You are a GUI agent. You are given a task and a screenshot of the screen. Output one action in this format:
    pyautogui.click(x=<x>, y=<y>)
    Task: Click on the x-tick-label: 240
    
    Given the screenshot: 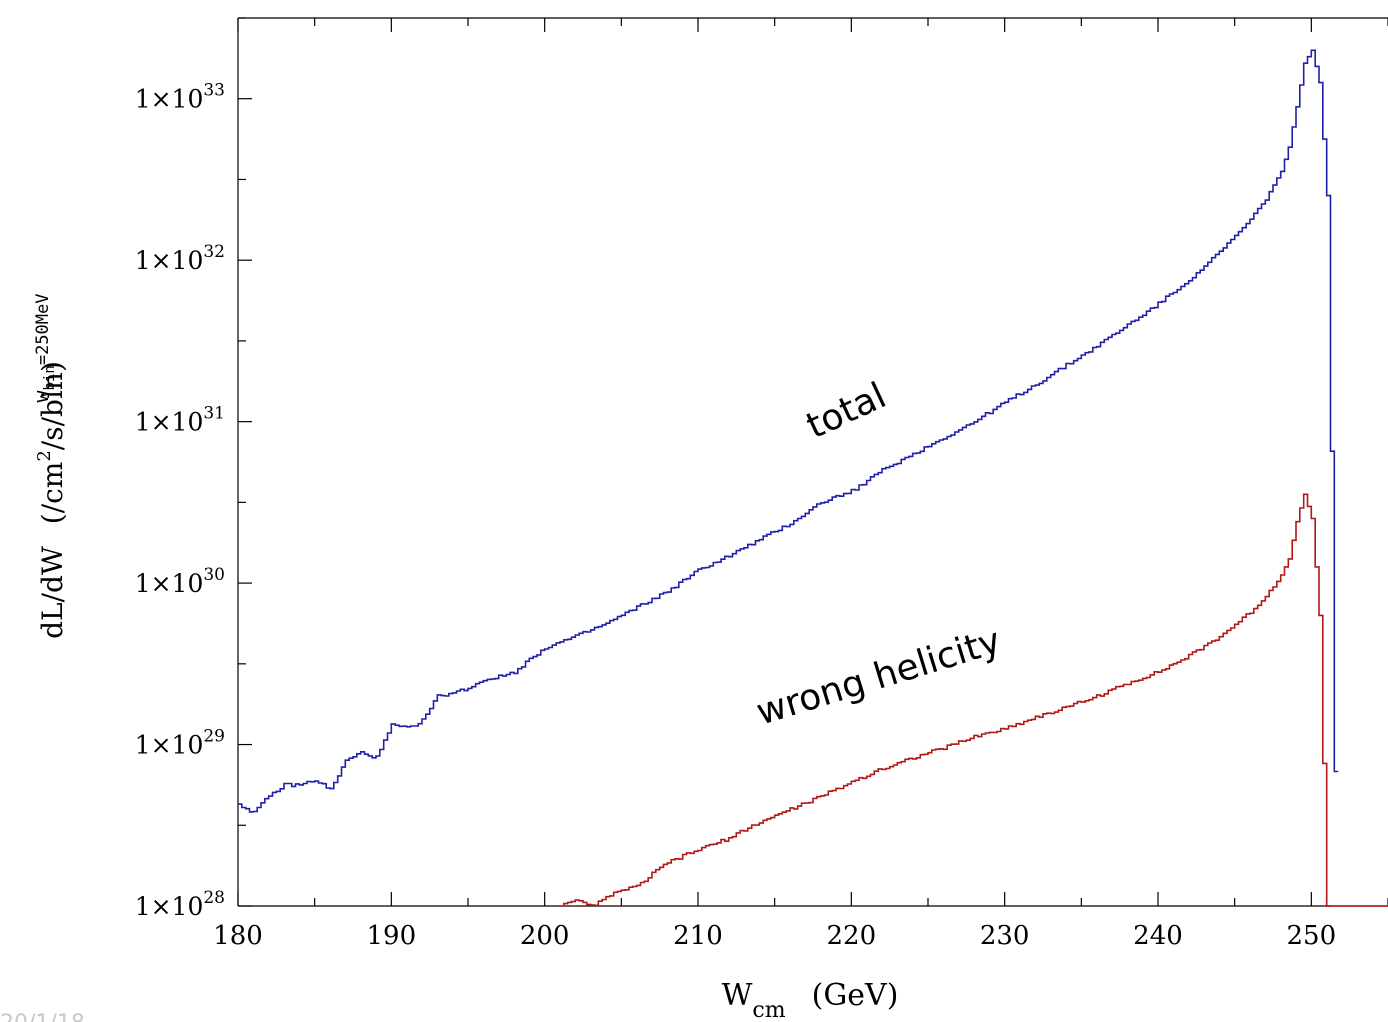 What is the action you would take?
    pyautogui.click(x=1158, y=936)
    